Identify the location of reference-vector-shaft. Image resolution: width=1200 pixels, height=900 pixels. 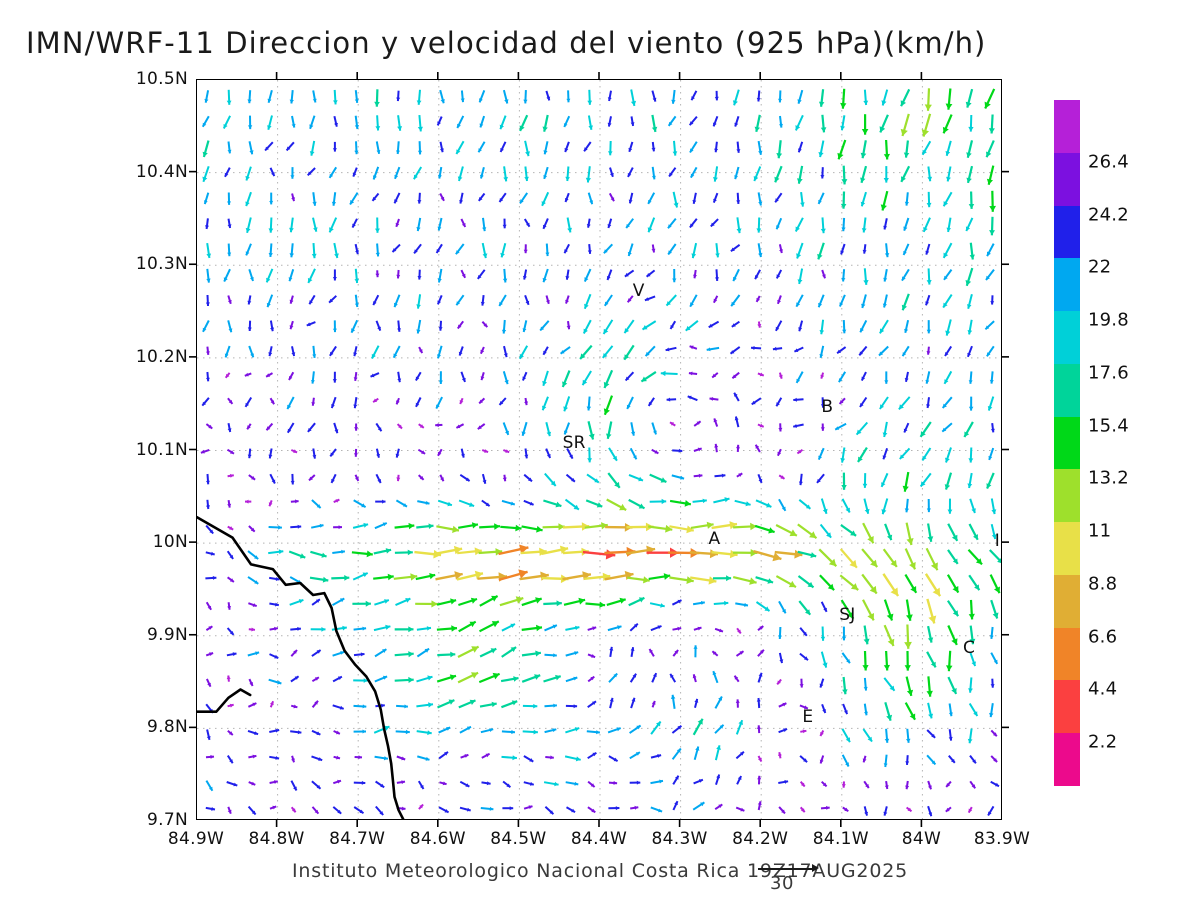
(787, 869).